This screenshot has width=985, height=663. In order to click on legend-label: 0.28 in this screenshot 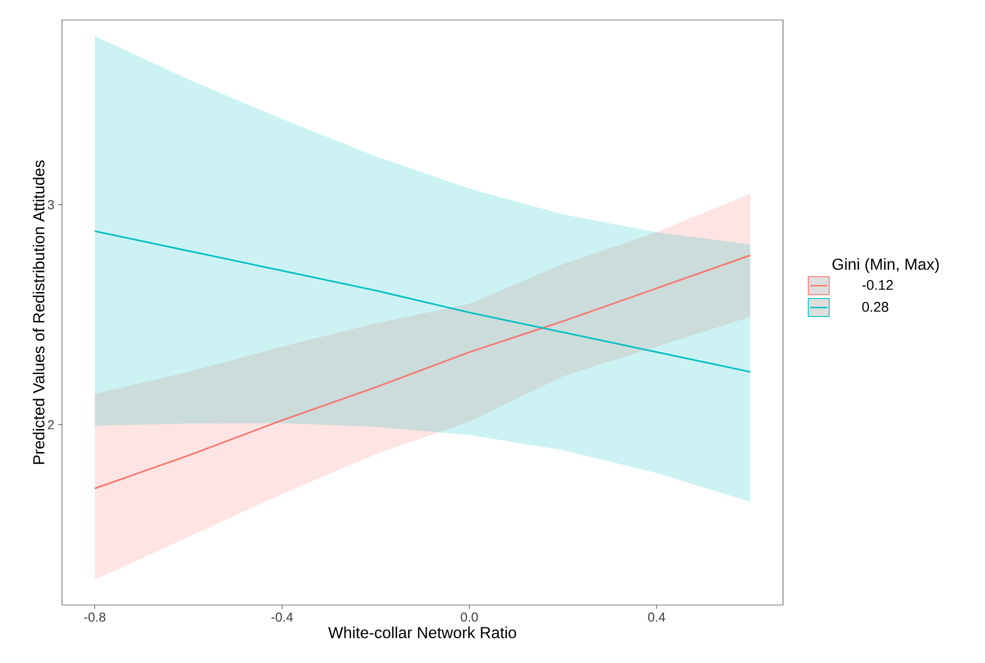, I will do `click(875, 307)`.